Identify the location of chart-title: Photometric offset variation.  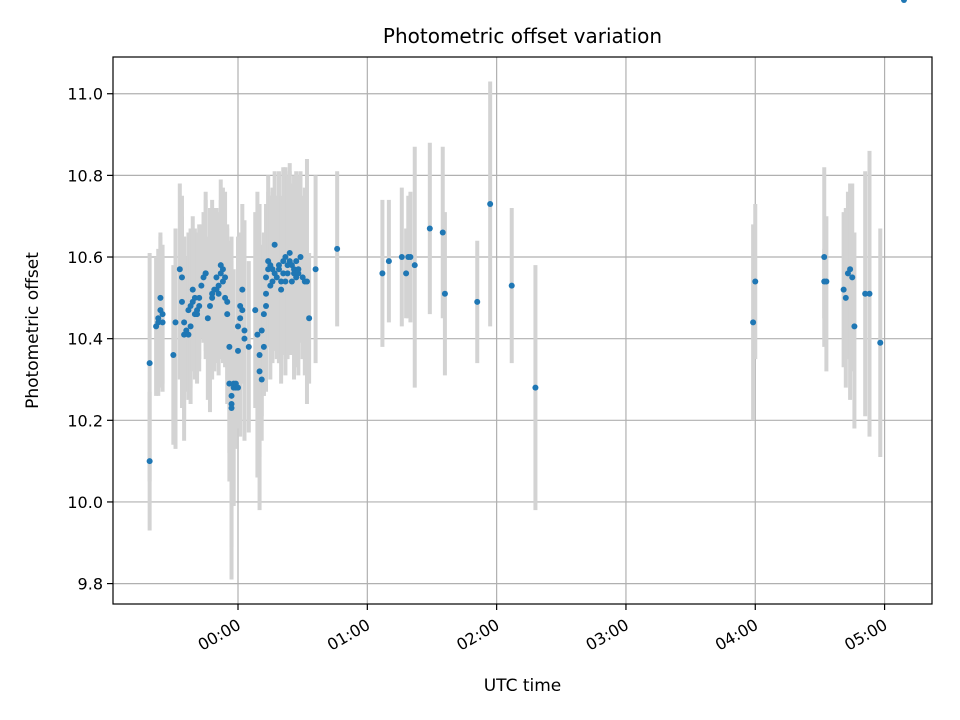
(522, 36).